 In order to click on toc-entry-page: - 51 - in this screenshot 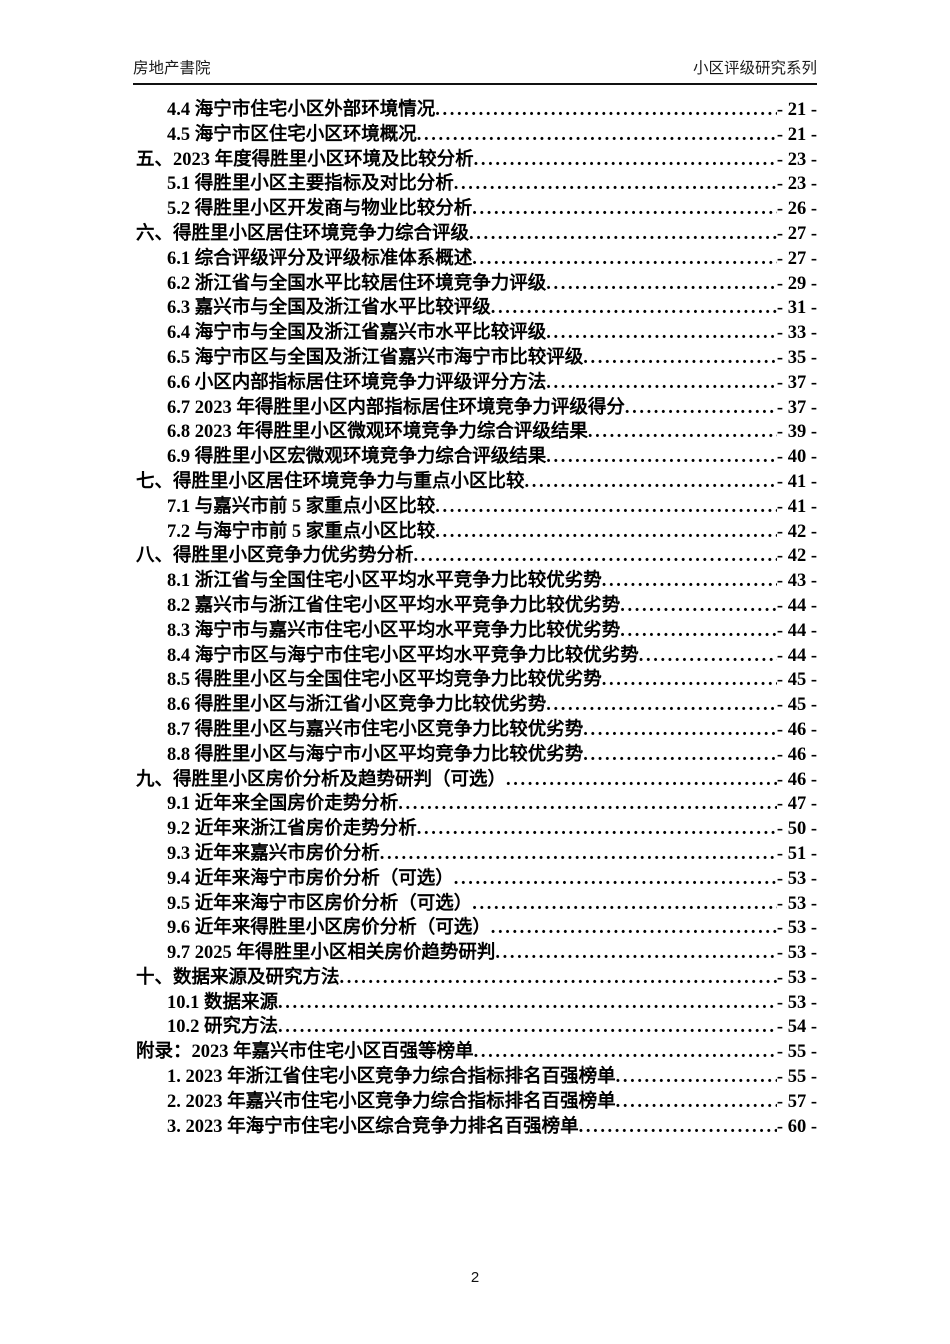, I will do `click(796, 853)`.